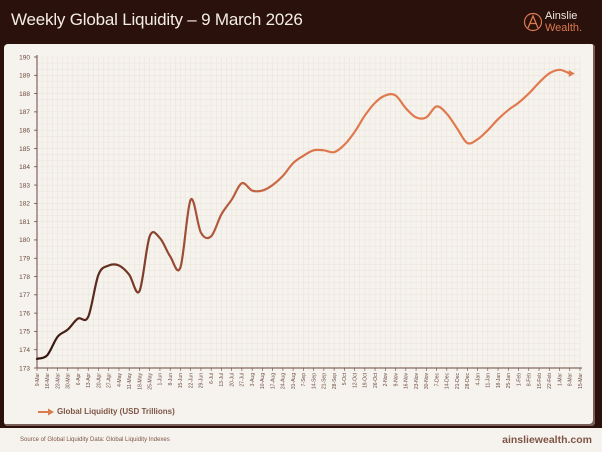 The image size is (602, 452). I want to click on x-tick-label: 21-Sep, so click(325, 381).